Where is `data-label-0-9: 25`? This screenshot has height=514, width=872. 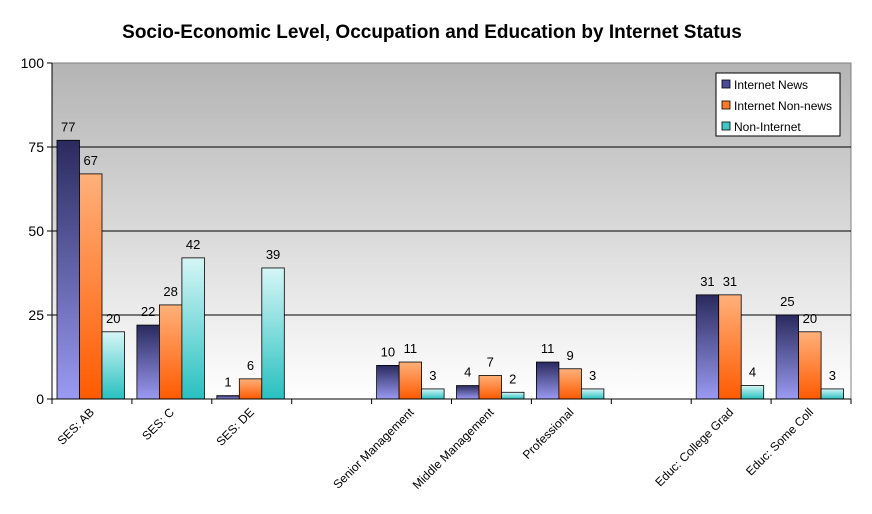
data-label-0-9: 25 is located at coordinates (787, 301).